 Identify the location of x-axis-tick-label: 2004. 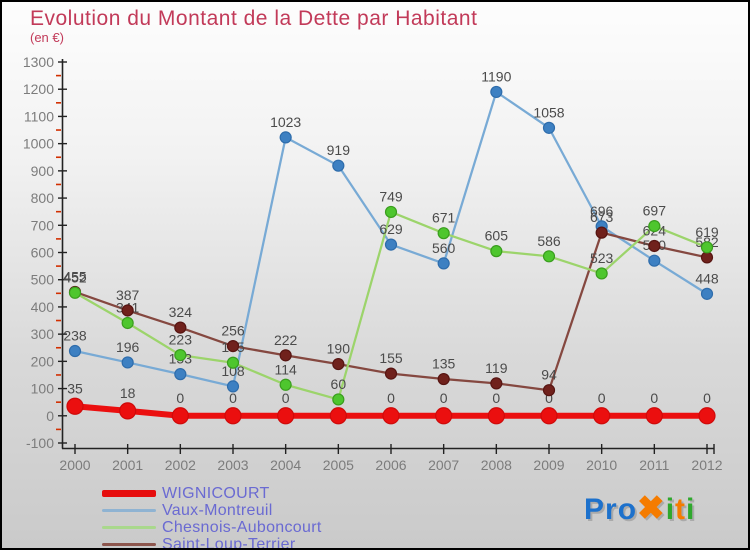
(285, 465).